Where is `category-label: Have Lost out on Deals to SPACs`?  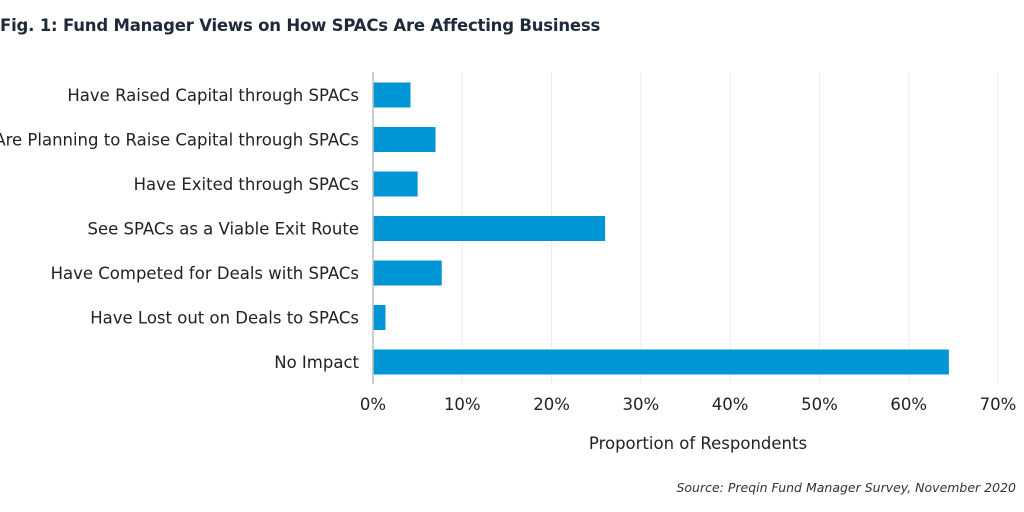
category-label: Have Lost out on Deals to SPACs is located at coordinates (224, 318).